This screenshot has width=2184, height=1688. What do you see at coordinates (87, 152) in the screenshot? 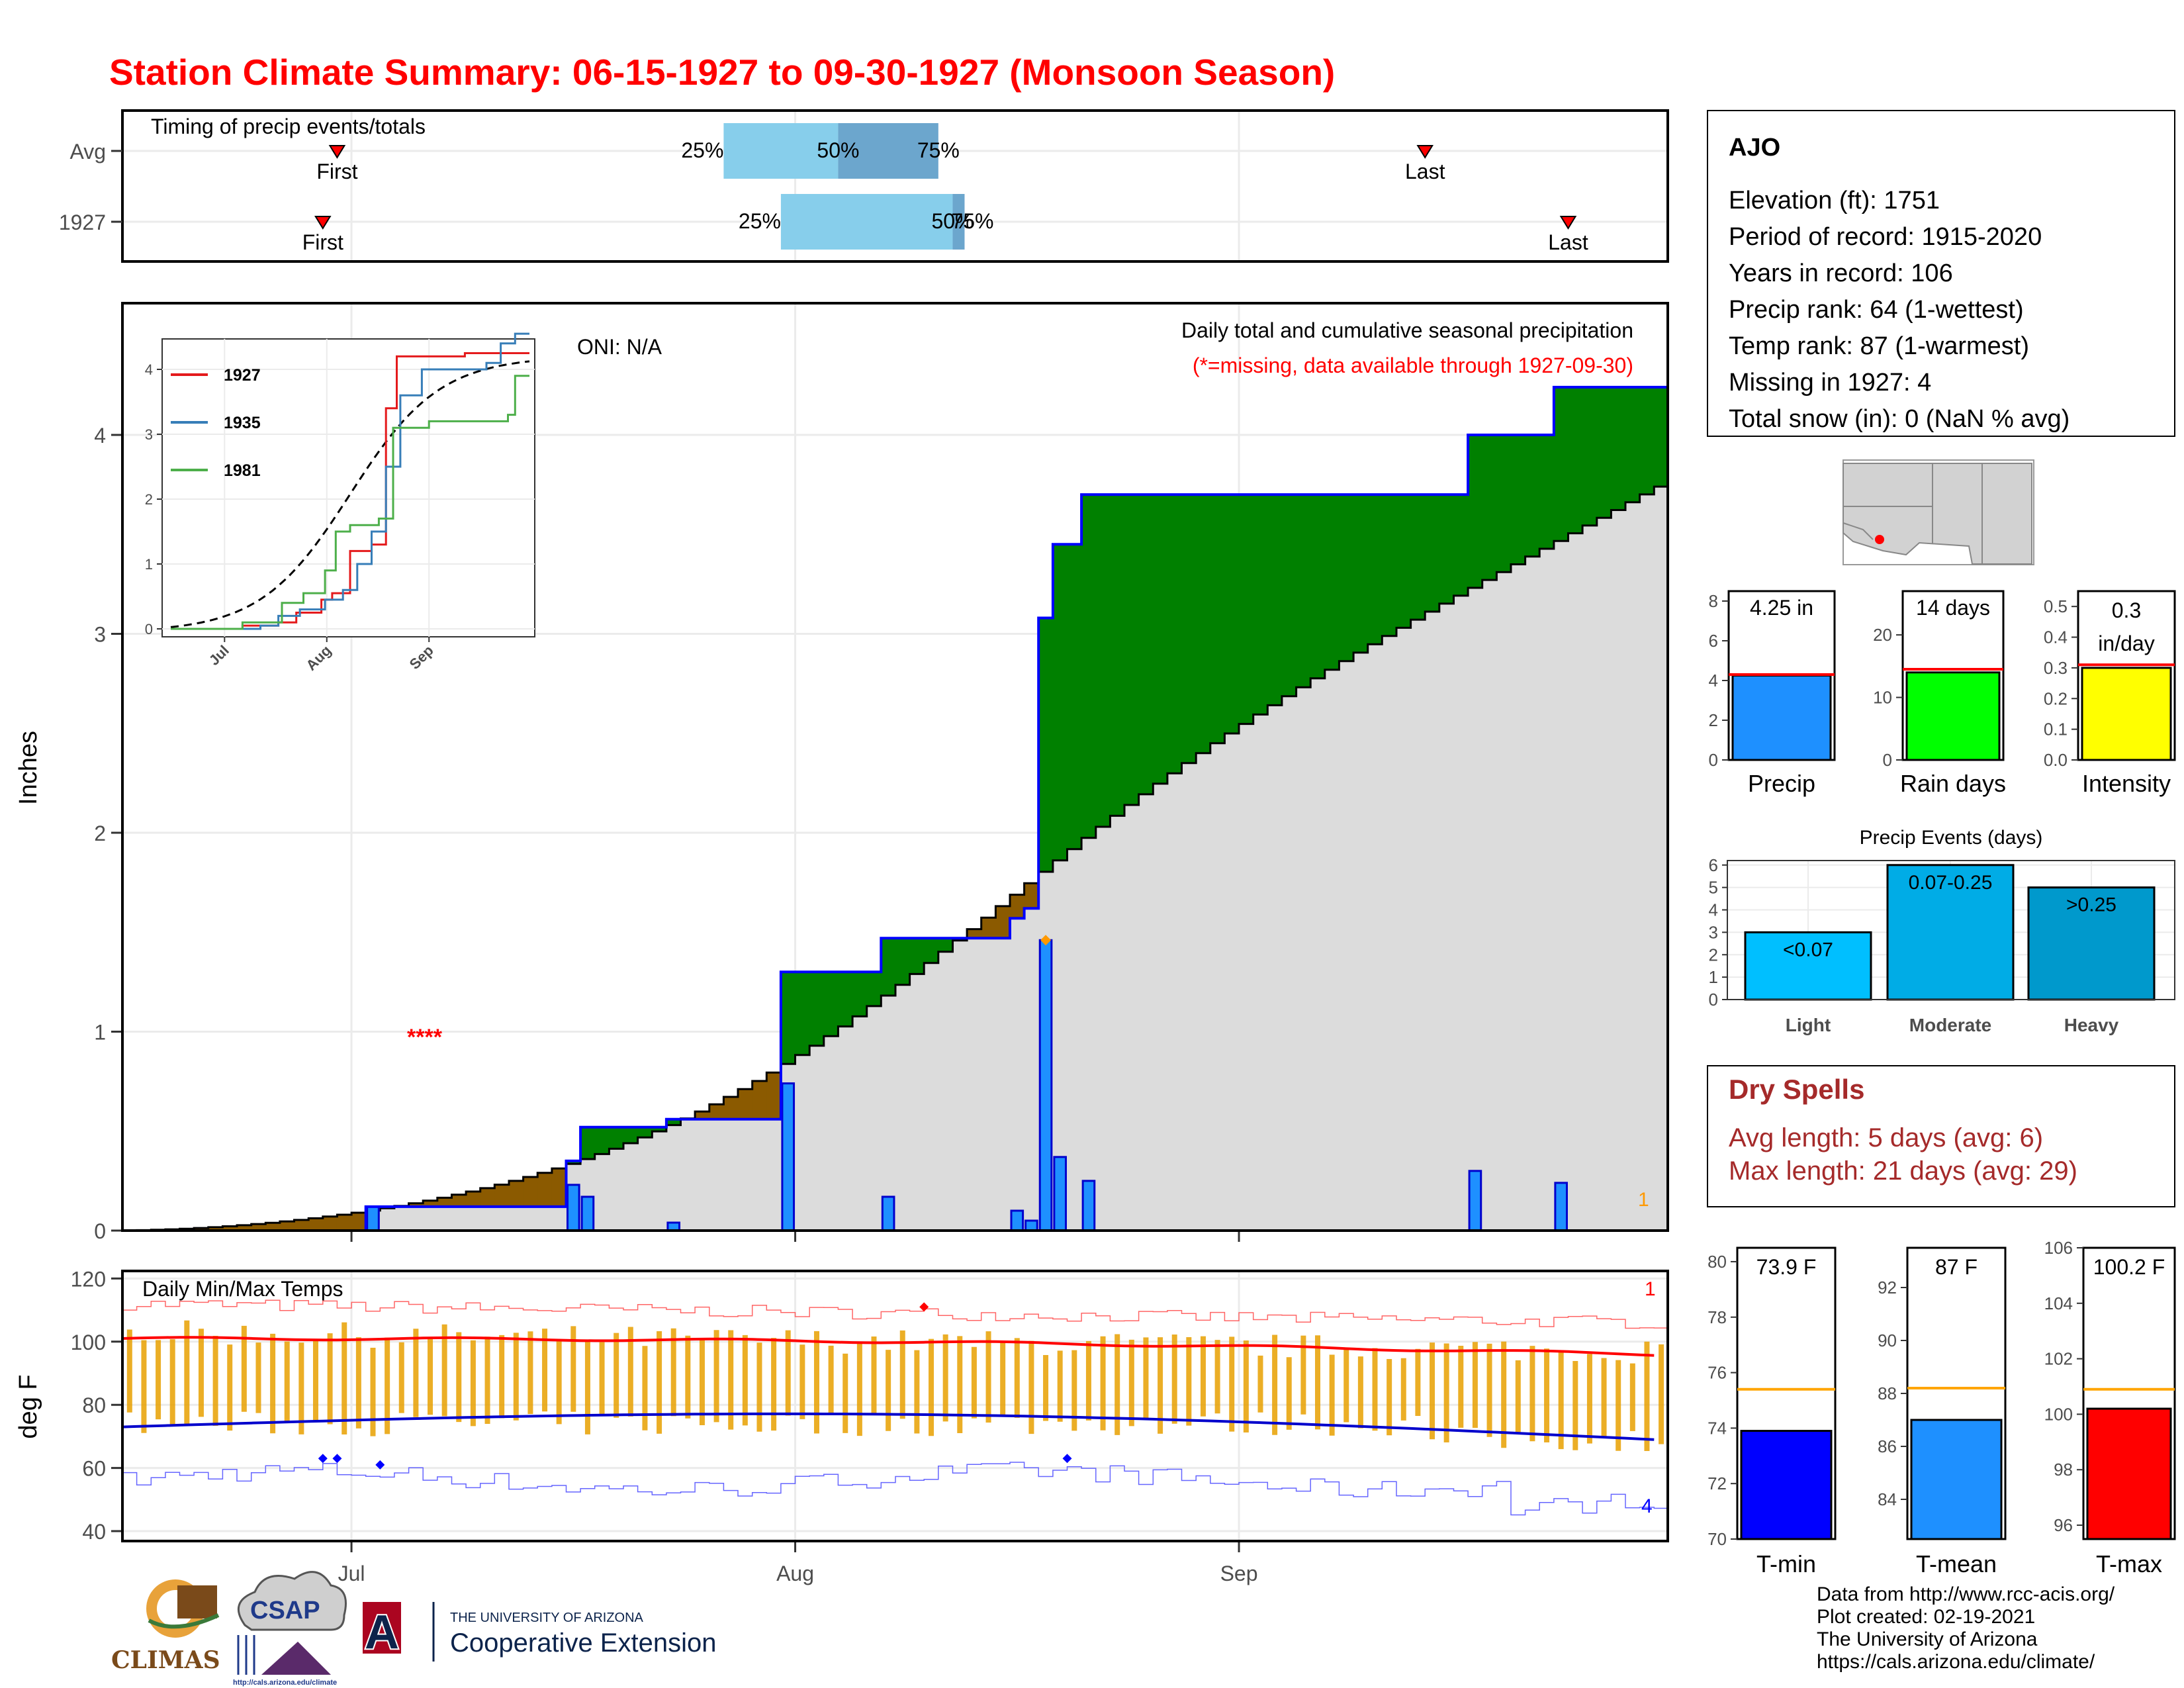
I see `timing-row-label: Avg` at bounding box center [87, 152].